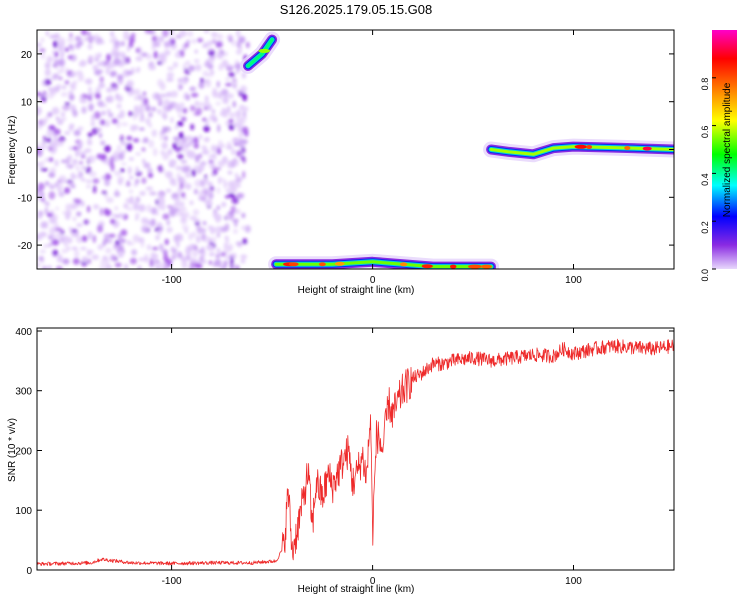 The image size is (750, 600). Describe the element at coordinates (27, 55) in the screenshot. I see `y-tick-label: 20` at that location.